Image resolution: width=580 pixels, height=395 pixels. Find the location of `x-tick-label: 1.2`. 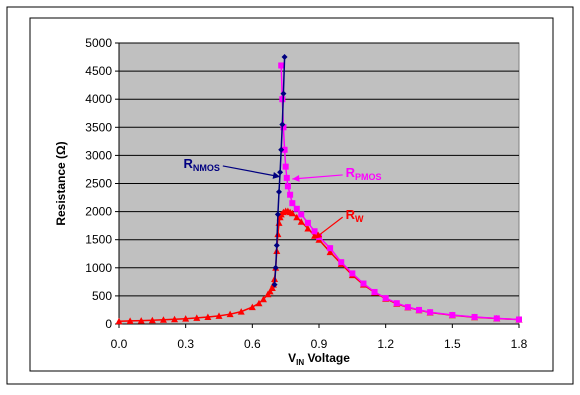

x-tick-label: 1.2 is located at coordinates (385, 344).